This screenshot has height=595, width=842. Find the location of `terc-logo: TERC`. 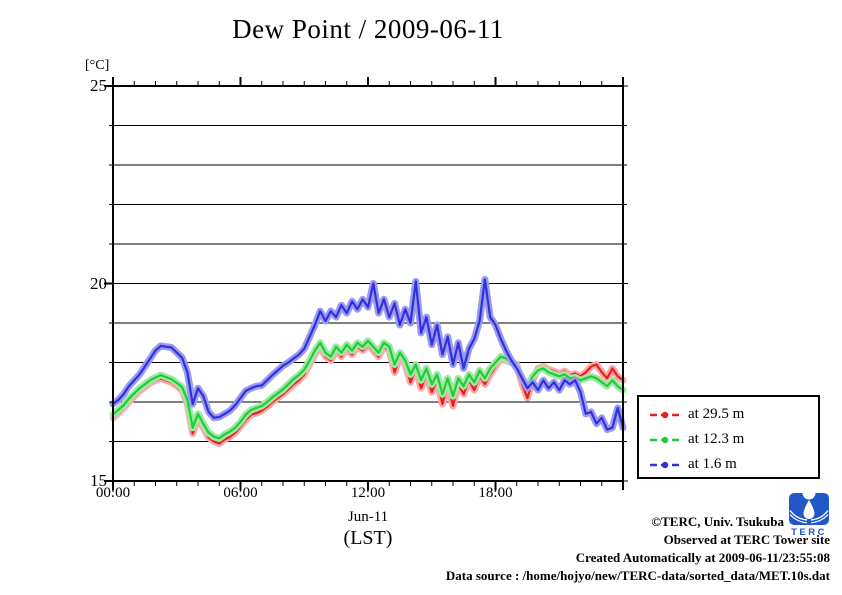

terc-logo: TERC is located at coordinates (809, 515).